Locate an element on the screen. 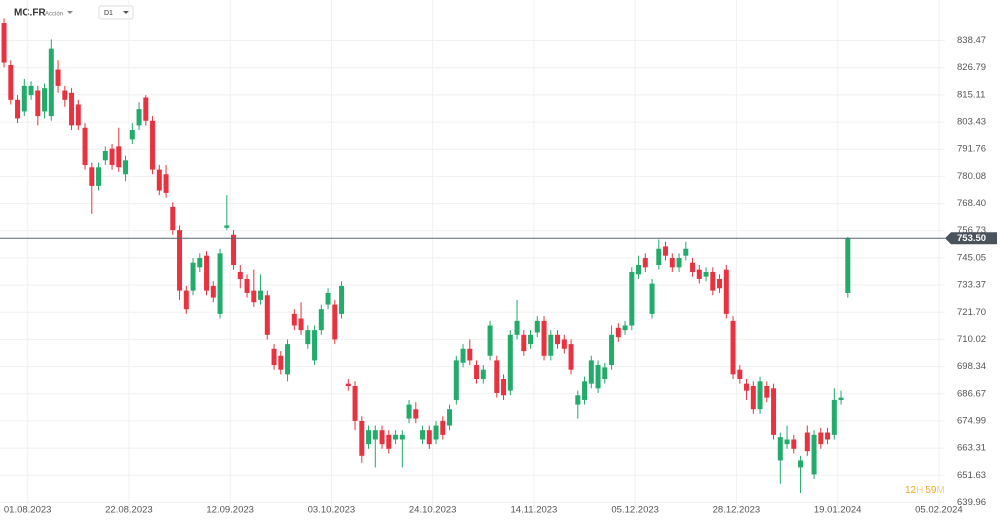 This screenshot has height=523, width=1000. x-tick-label: 22.08.2023 is located at coordinates (129, 510).